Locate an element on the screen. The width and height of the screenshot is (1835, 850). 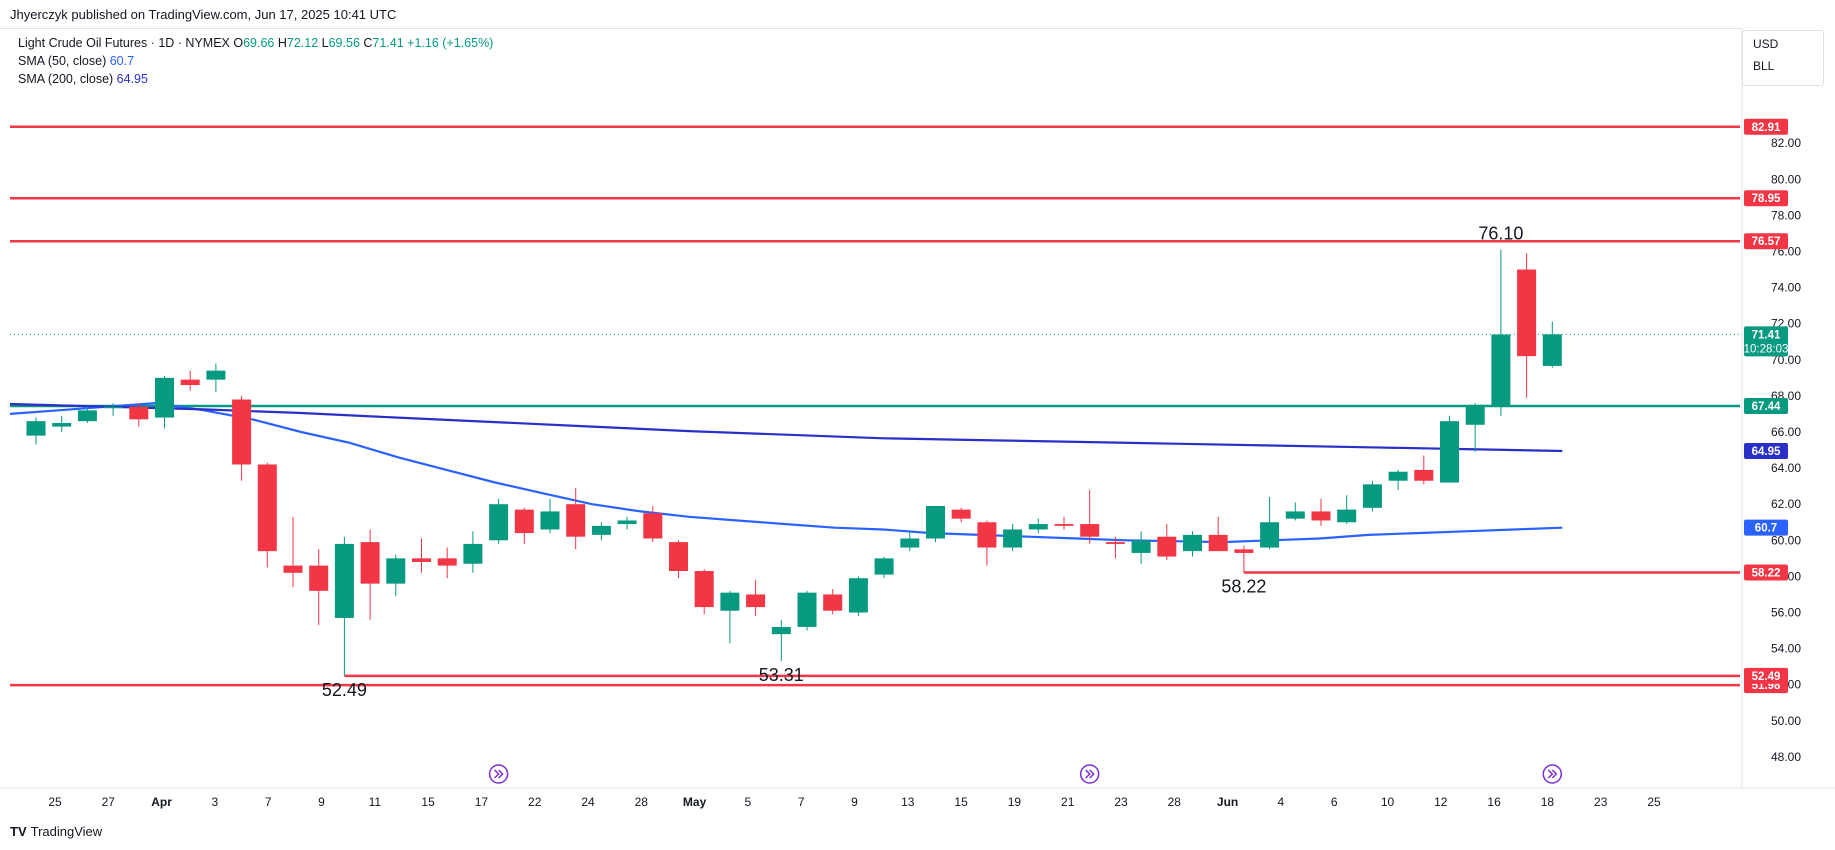
indicator-price-tag: 64.95 is located at coordinates (1766, 450).